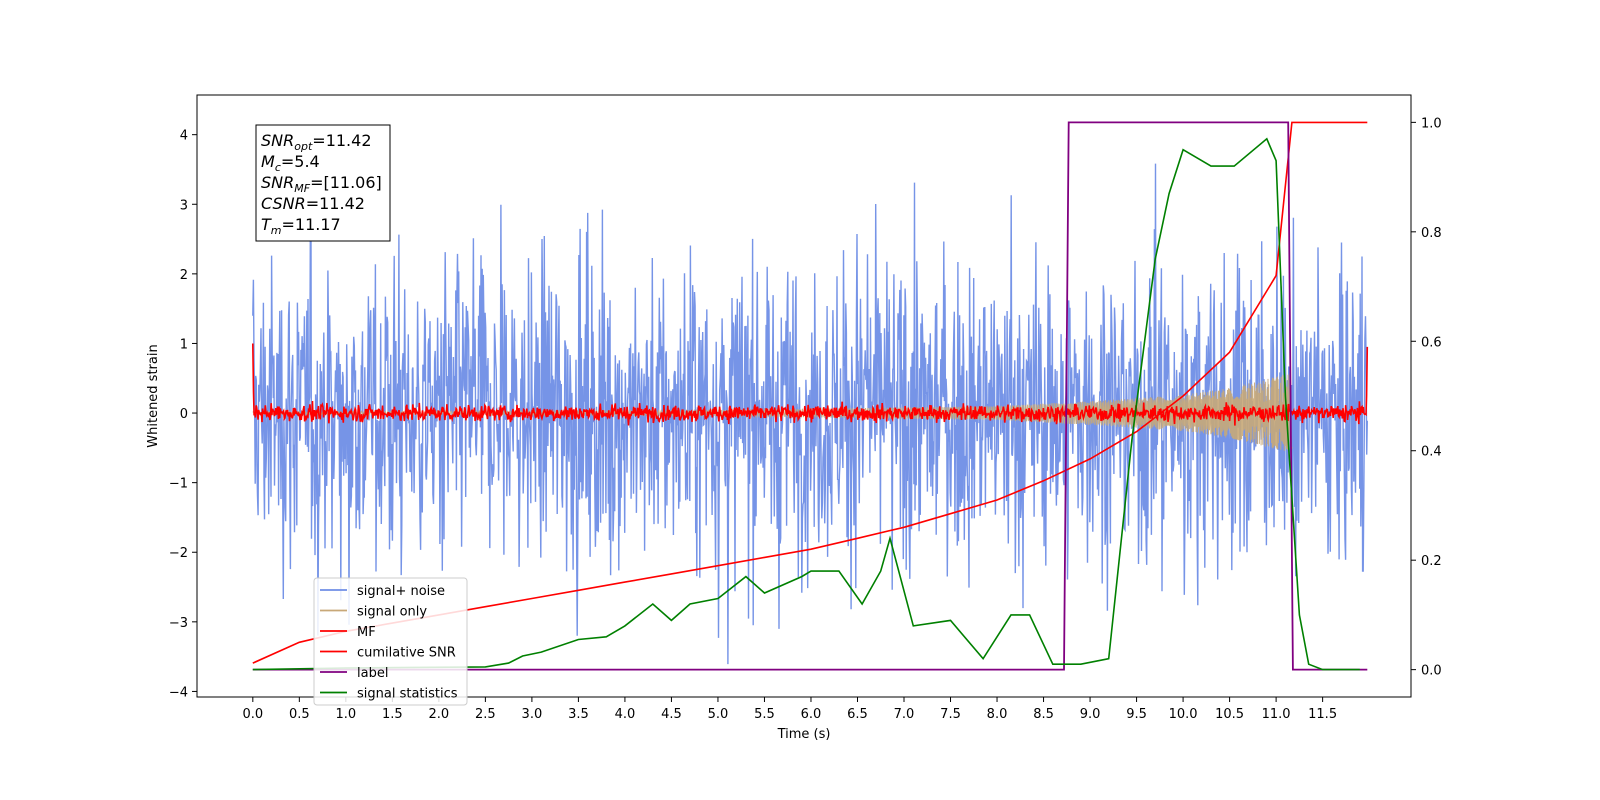 Image resolution: width=1600 pixels, height=800 pixels. Describe the element at coordinates (345, 714) in the screenshot. I see `x-tick-label: 1.0` at that location.